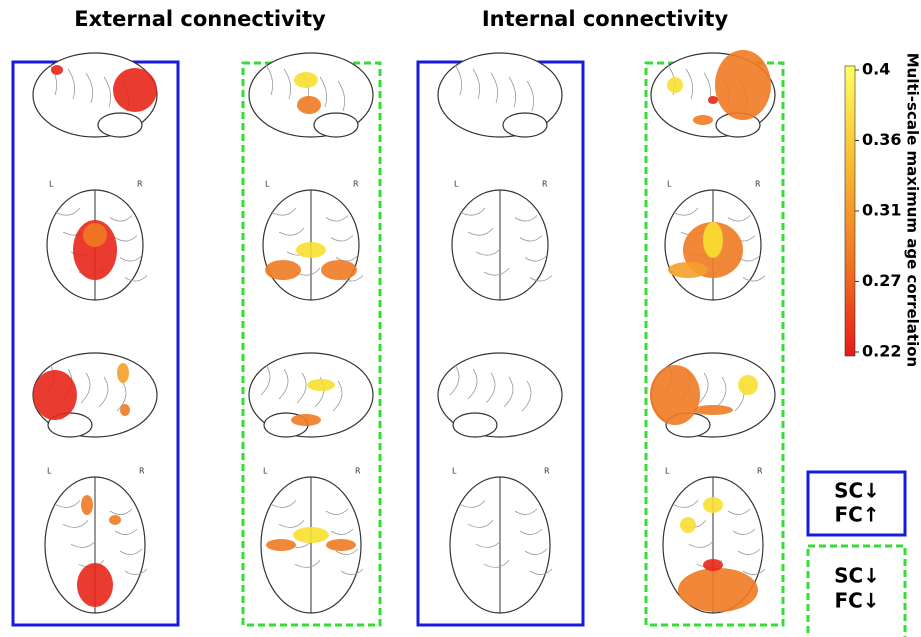  I want to click on colorbar, so click(850, 211).